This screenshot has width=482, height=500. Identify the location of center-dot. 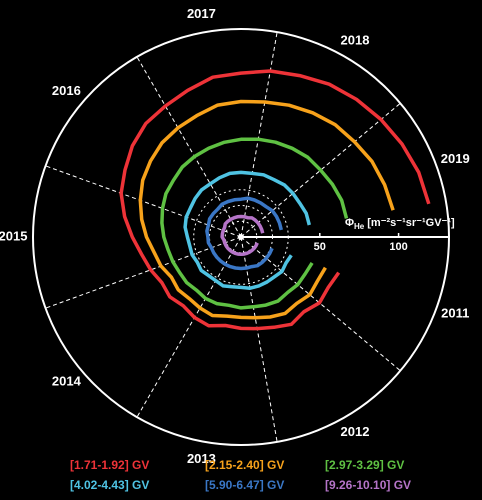
(241, 237).